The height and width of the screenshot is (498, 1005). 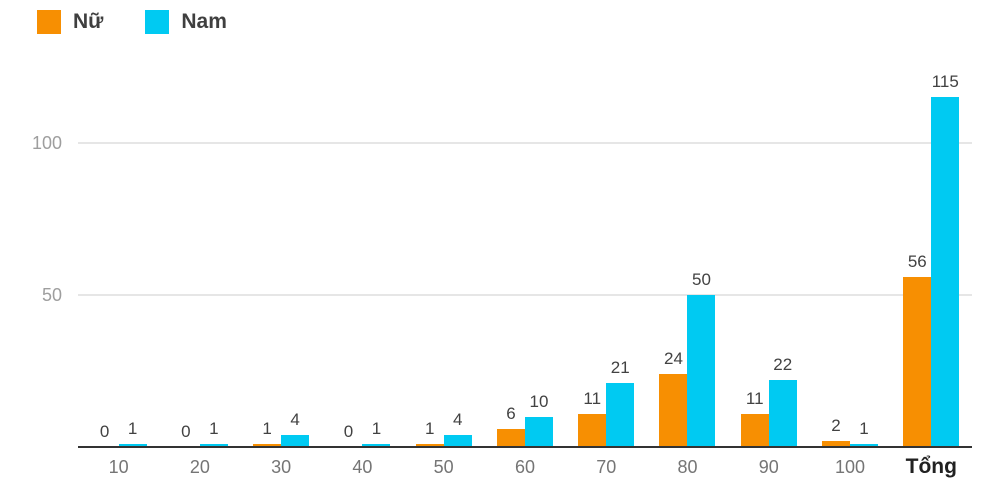 I want to click on bar-group-70: 11 21, so click(x=606, y=258).